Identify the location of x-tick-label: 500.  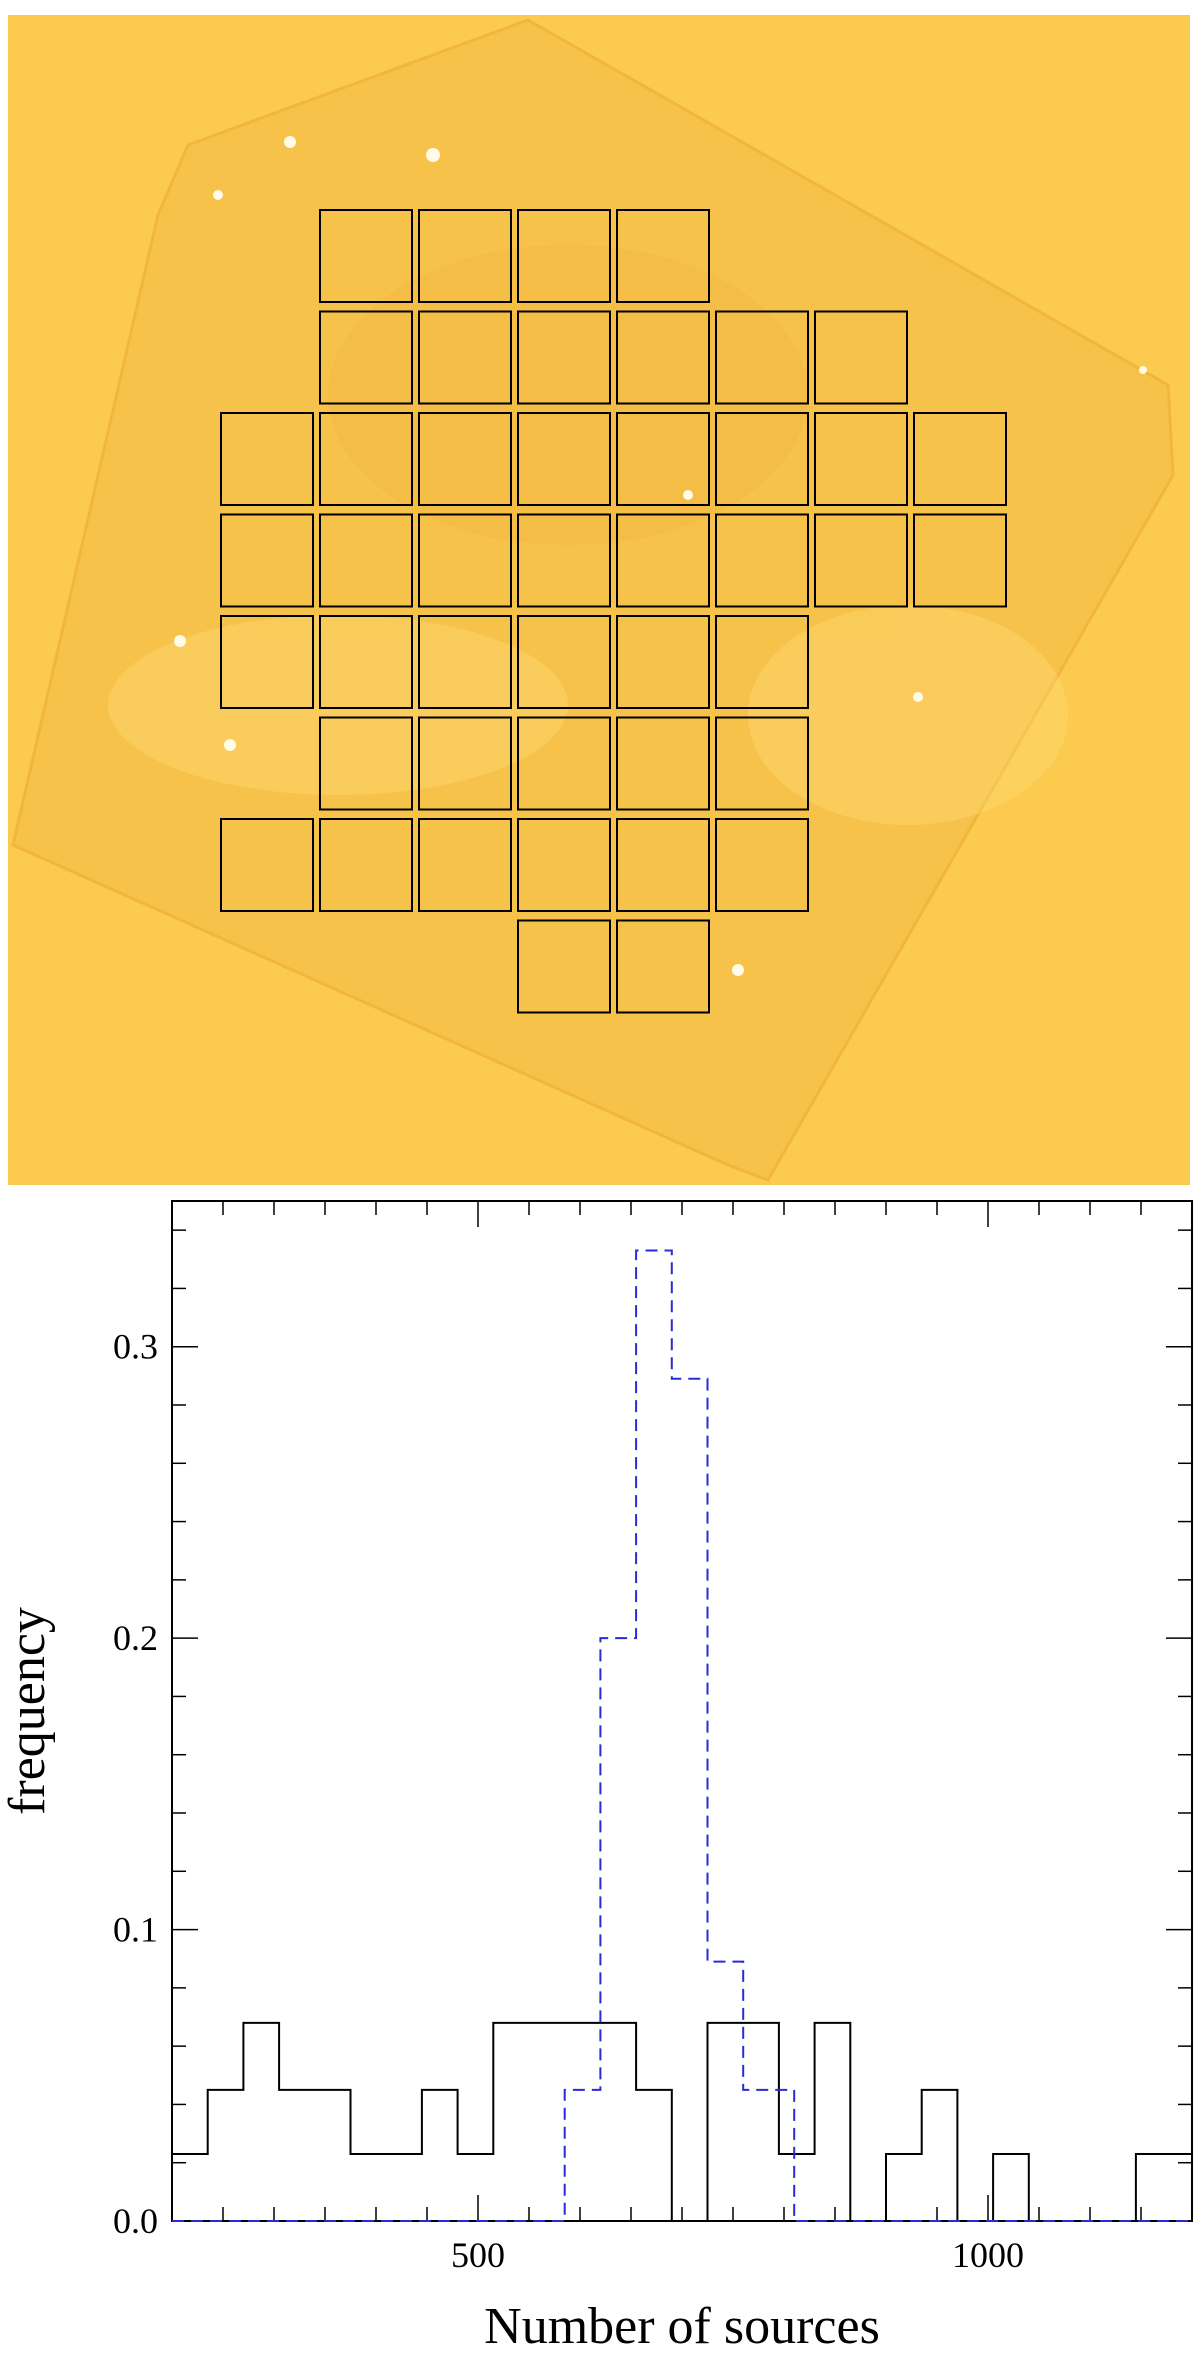
(478, 2255).